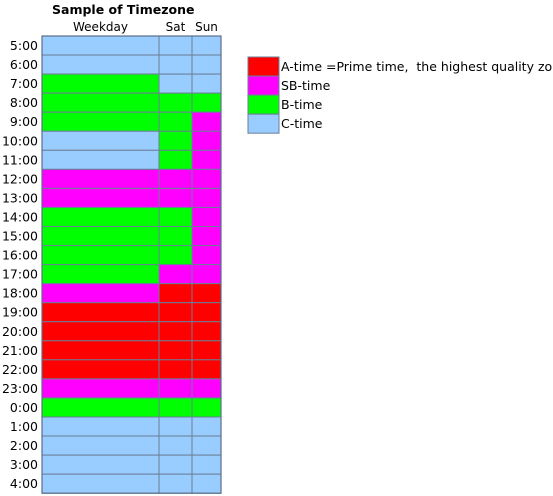 The height and width of the screenshot is (496, 553). What do you see at coordinates (175, 178) in the screenshot?
I see `cell-12-00-sat` at bounding box center [175, 178].